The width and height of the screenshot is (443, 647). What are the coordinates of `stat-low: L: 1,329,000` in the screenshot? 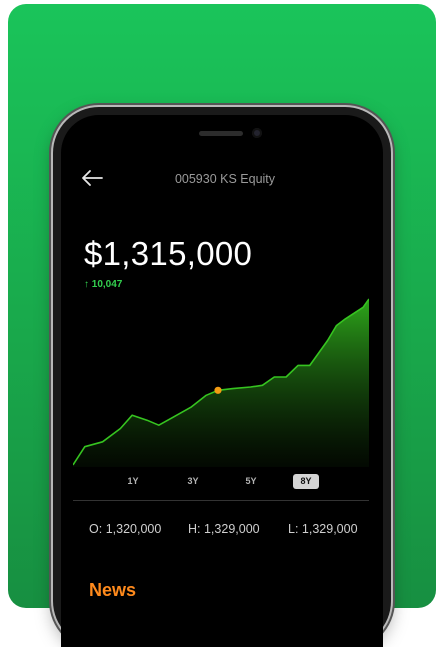 It's located at (323, 529).